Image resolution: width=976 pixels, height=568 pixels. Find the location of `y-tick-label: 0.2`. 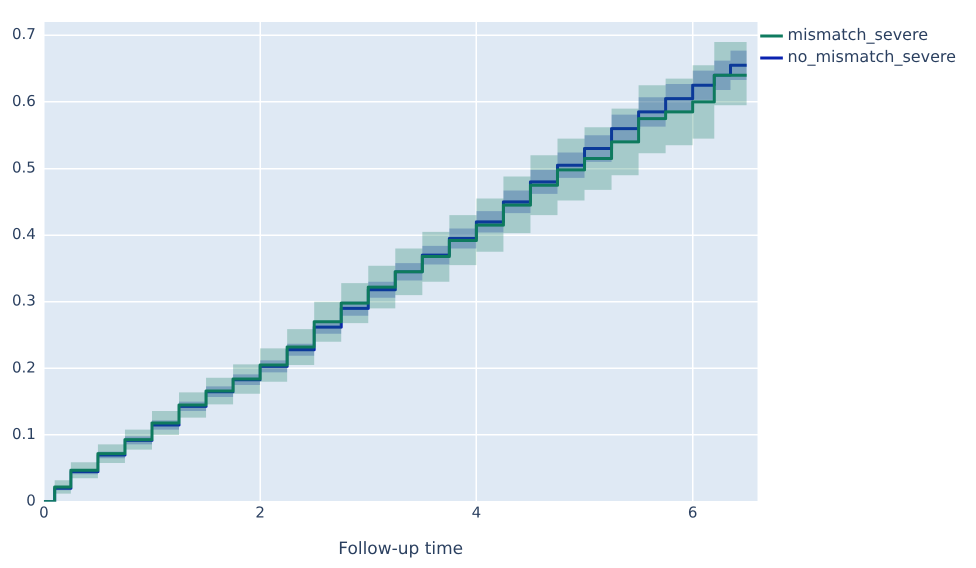

y-tick-label: 0.2 is located at coordinates (24, 367).